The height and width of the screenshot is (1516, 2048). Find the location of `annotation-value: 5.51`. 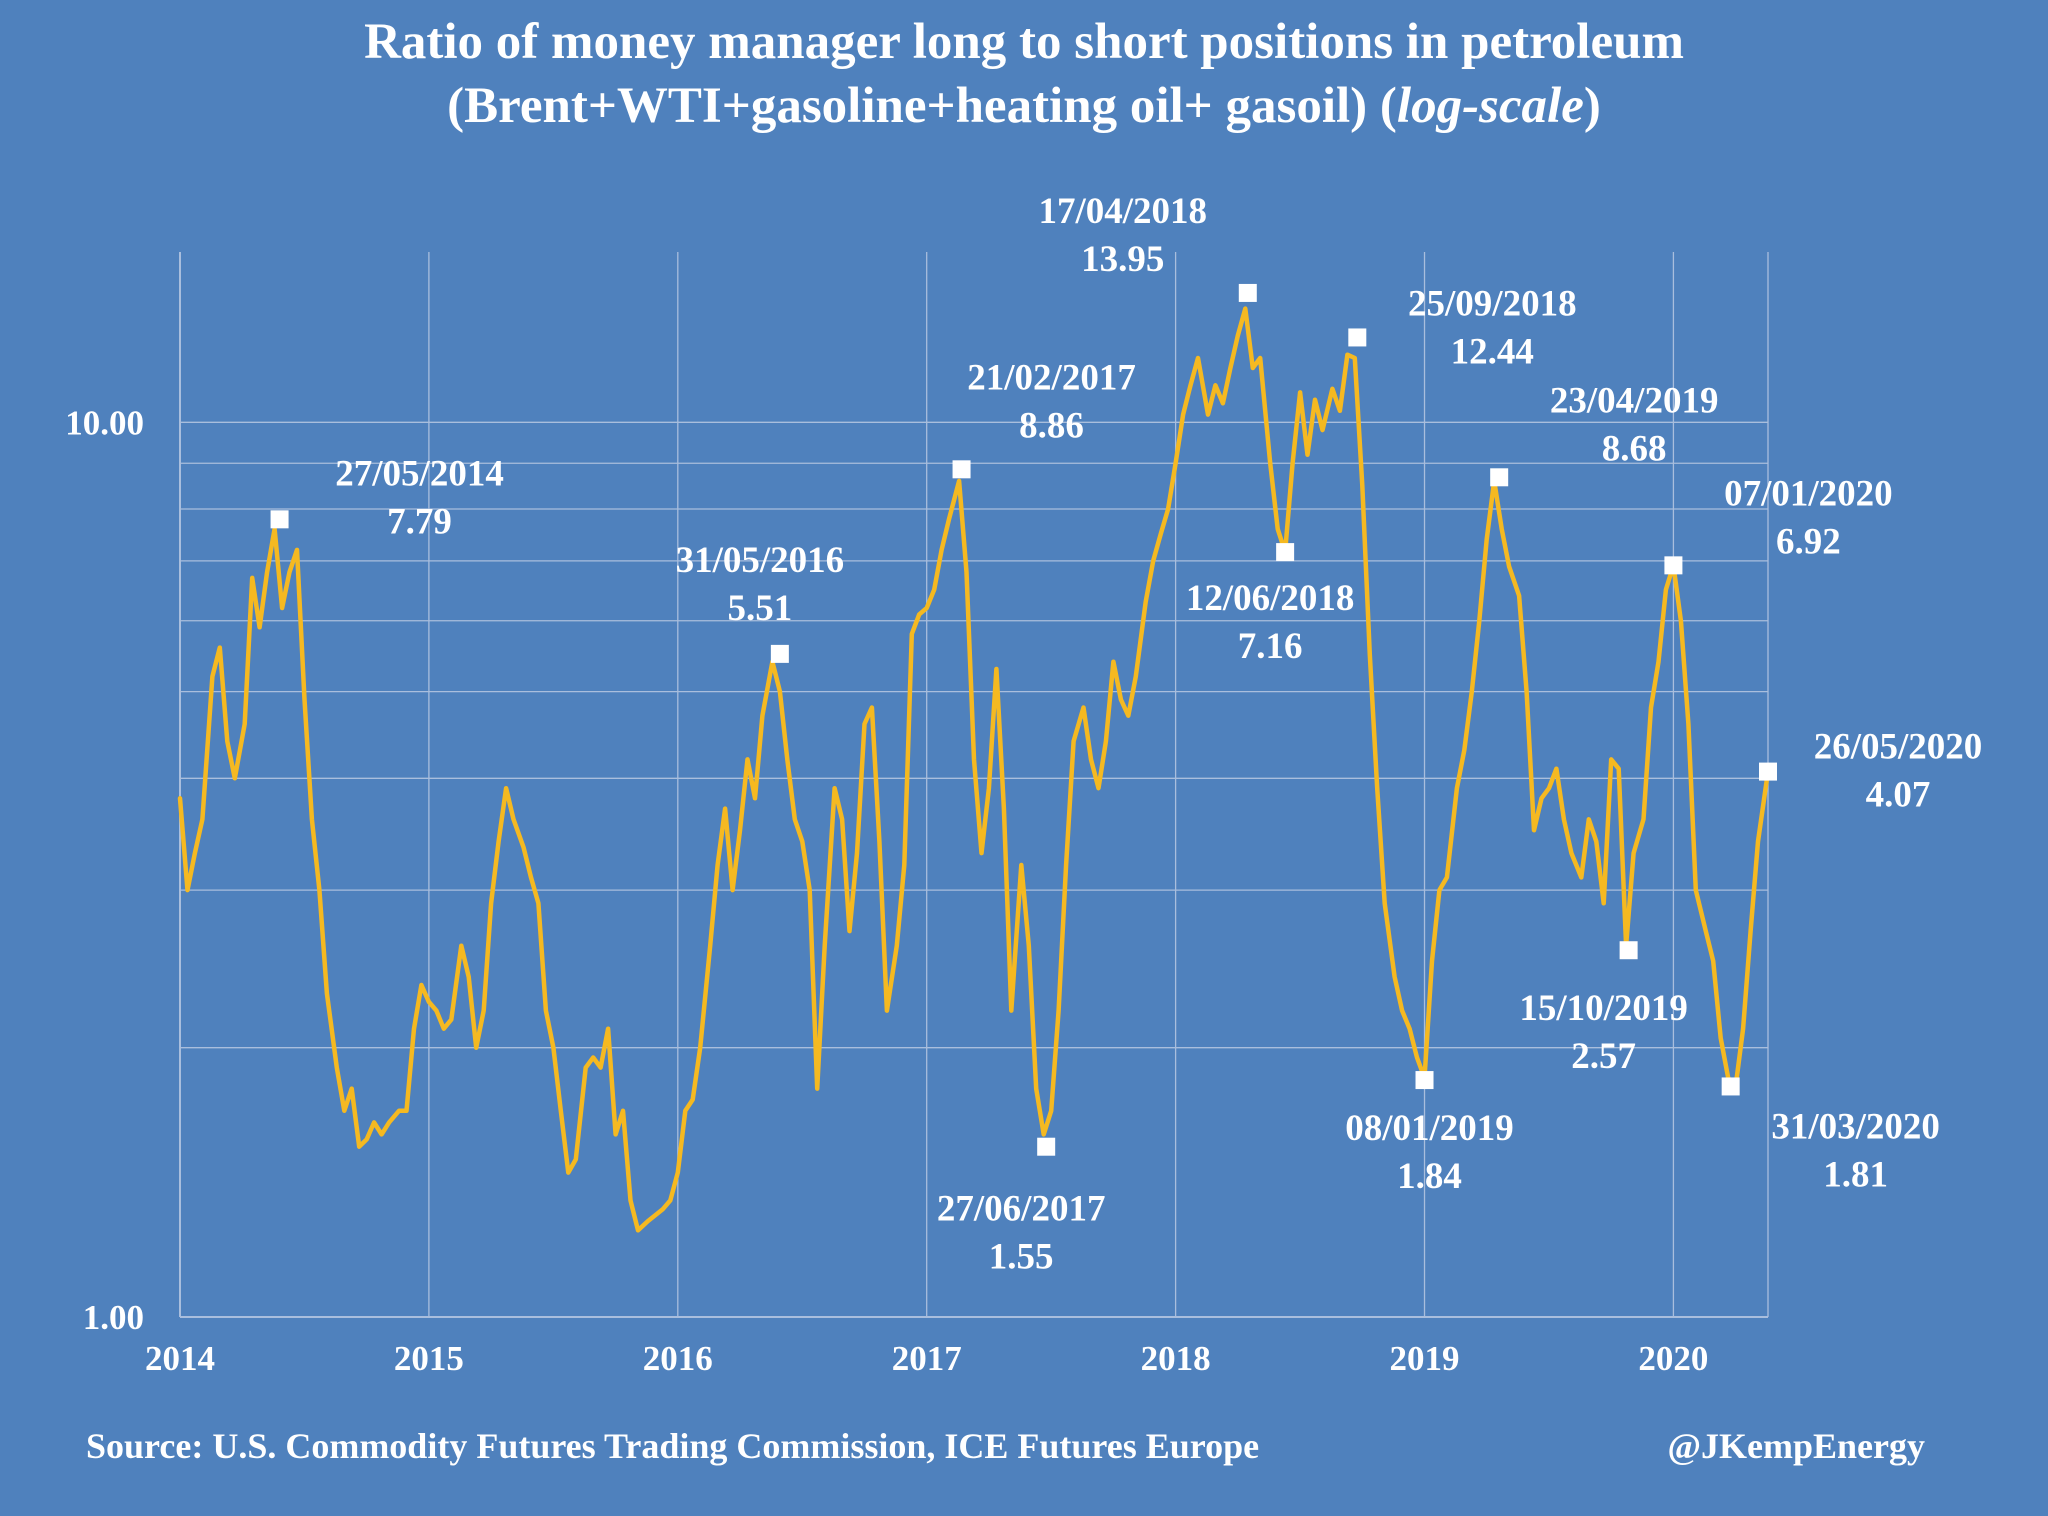

annotation-value: 5.51 is located at coordinates (759, 608).